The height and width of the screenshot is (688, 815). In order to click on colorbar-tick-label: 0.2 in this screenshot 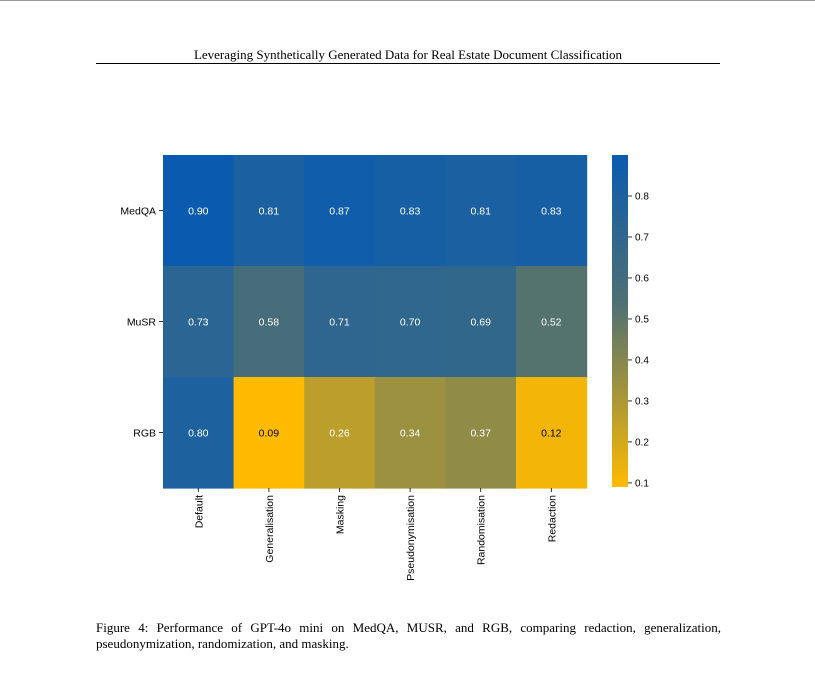, I will do `click(642, 442)`.